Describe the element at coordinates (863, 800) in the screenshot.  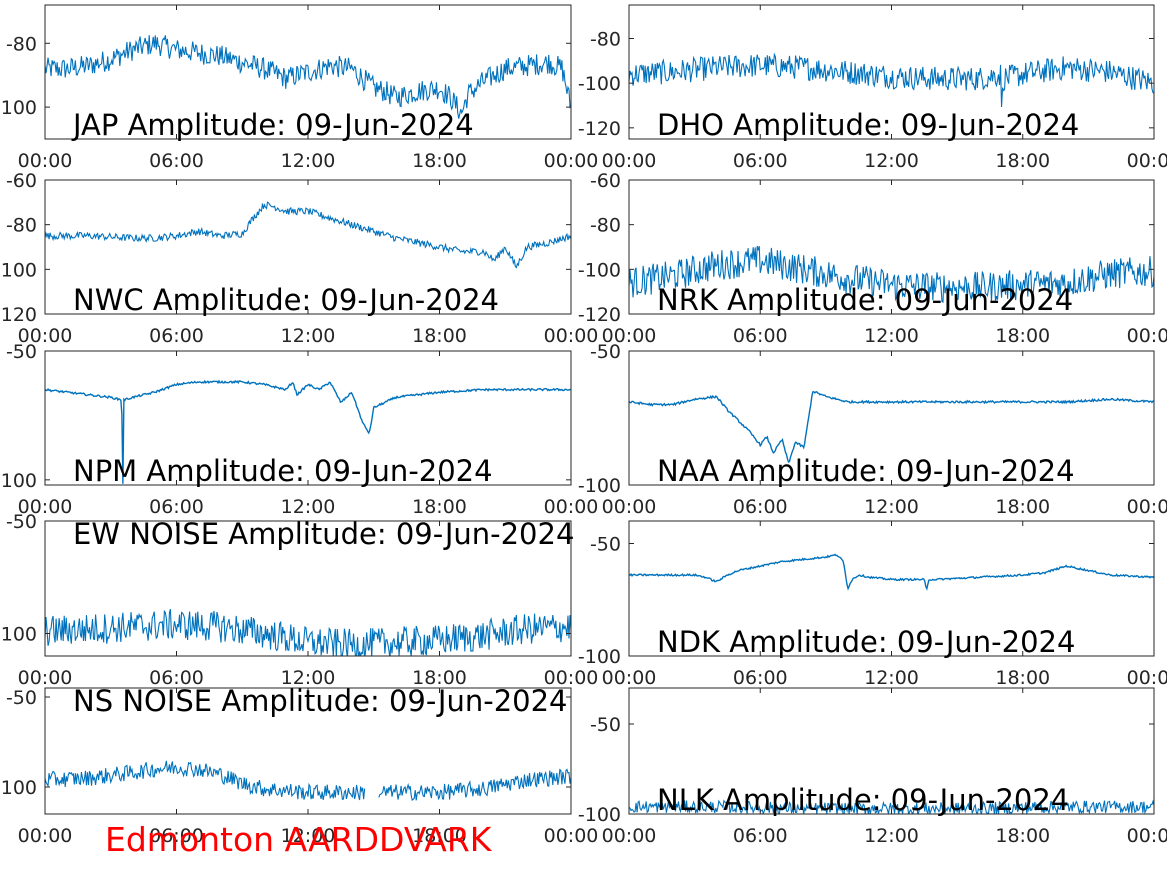
I see `panel-title: NLK Amplitude: 09-Jun-2024` at that location.